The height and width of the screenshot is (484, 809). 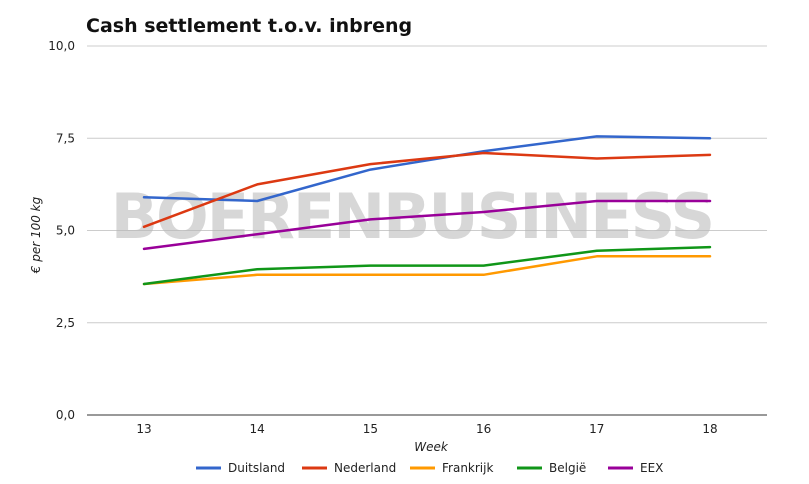 What do you see at coordinates (365, 468) in the screenshot?
I see `legend-label: Nederland` at bounding box center [365, 468].